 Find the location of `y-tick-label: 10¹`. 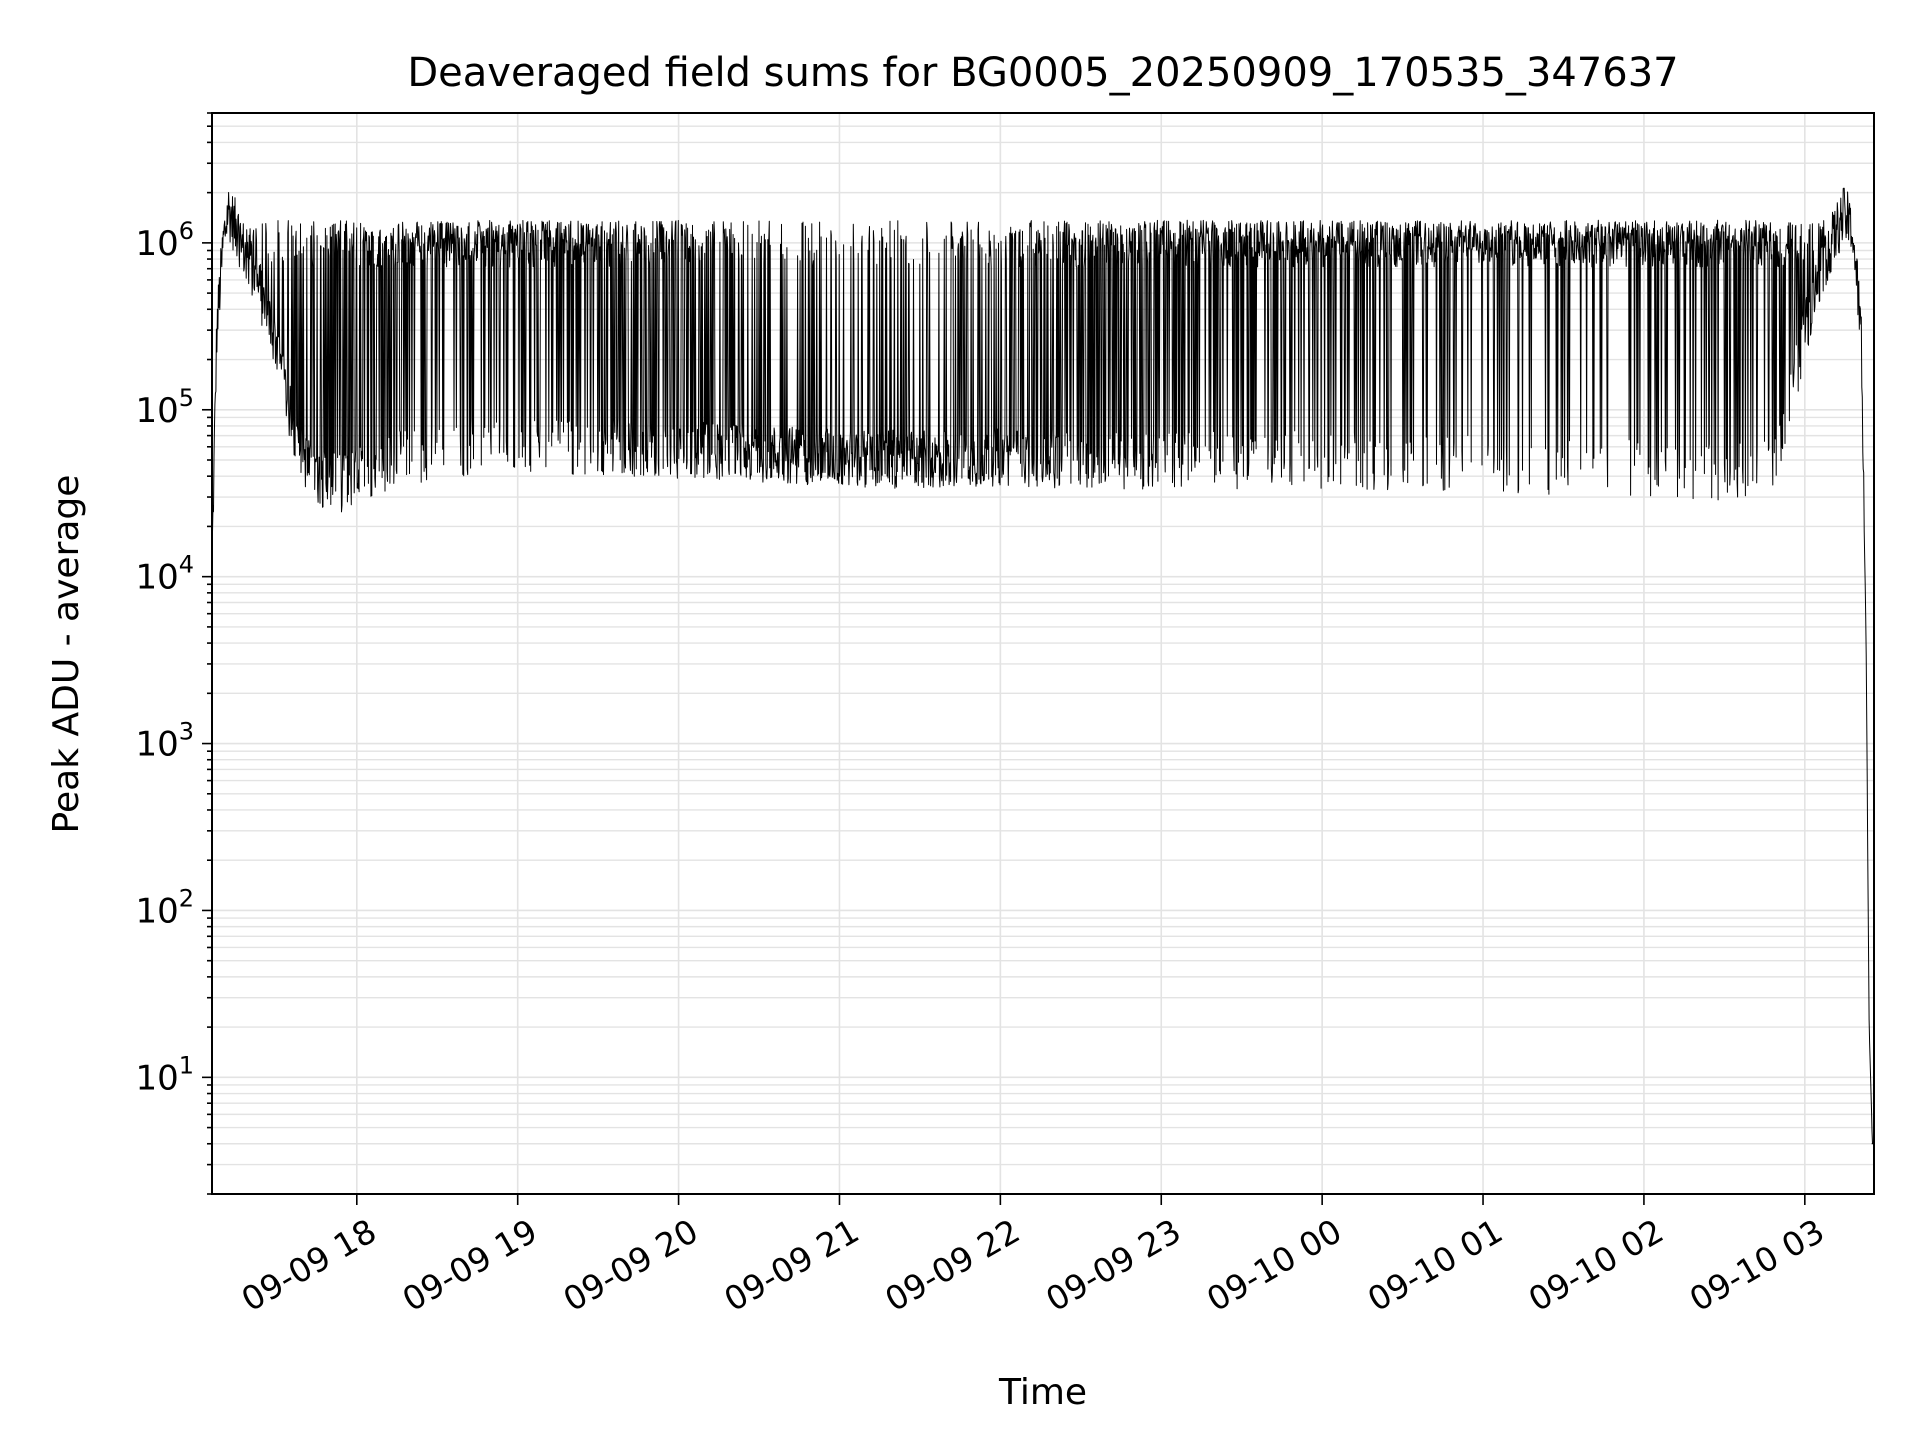

y-tick-label: 10¹ is located at coordinates (164, 1074).